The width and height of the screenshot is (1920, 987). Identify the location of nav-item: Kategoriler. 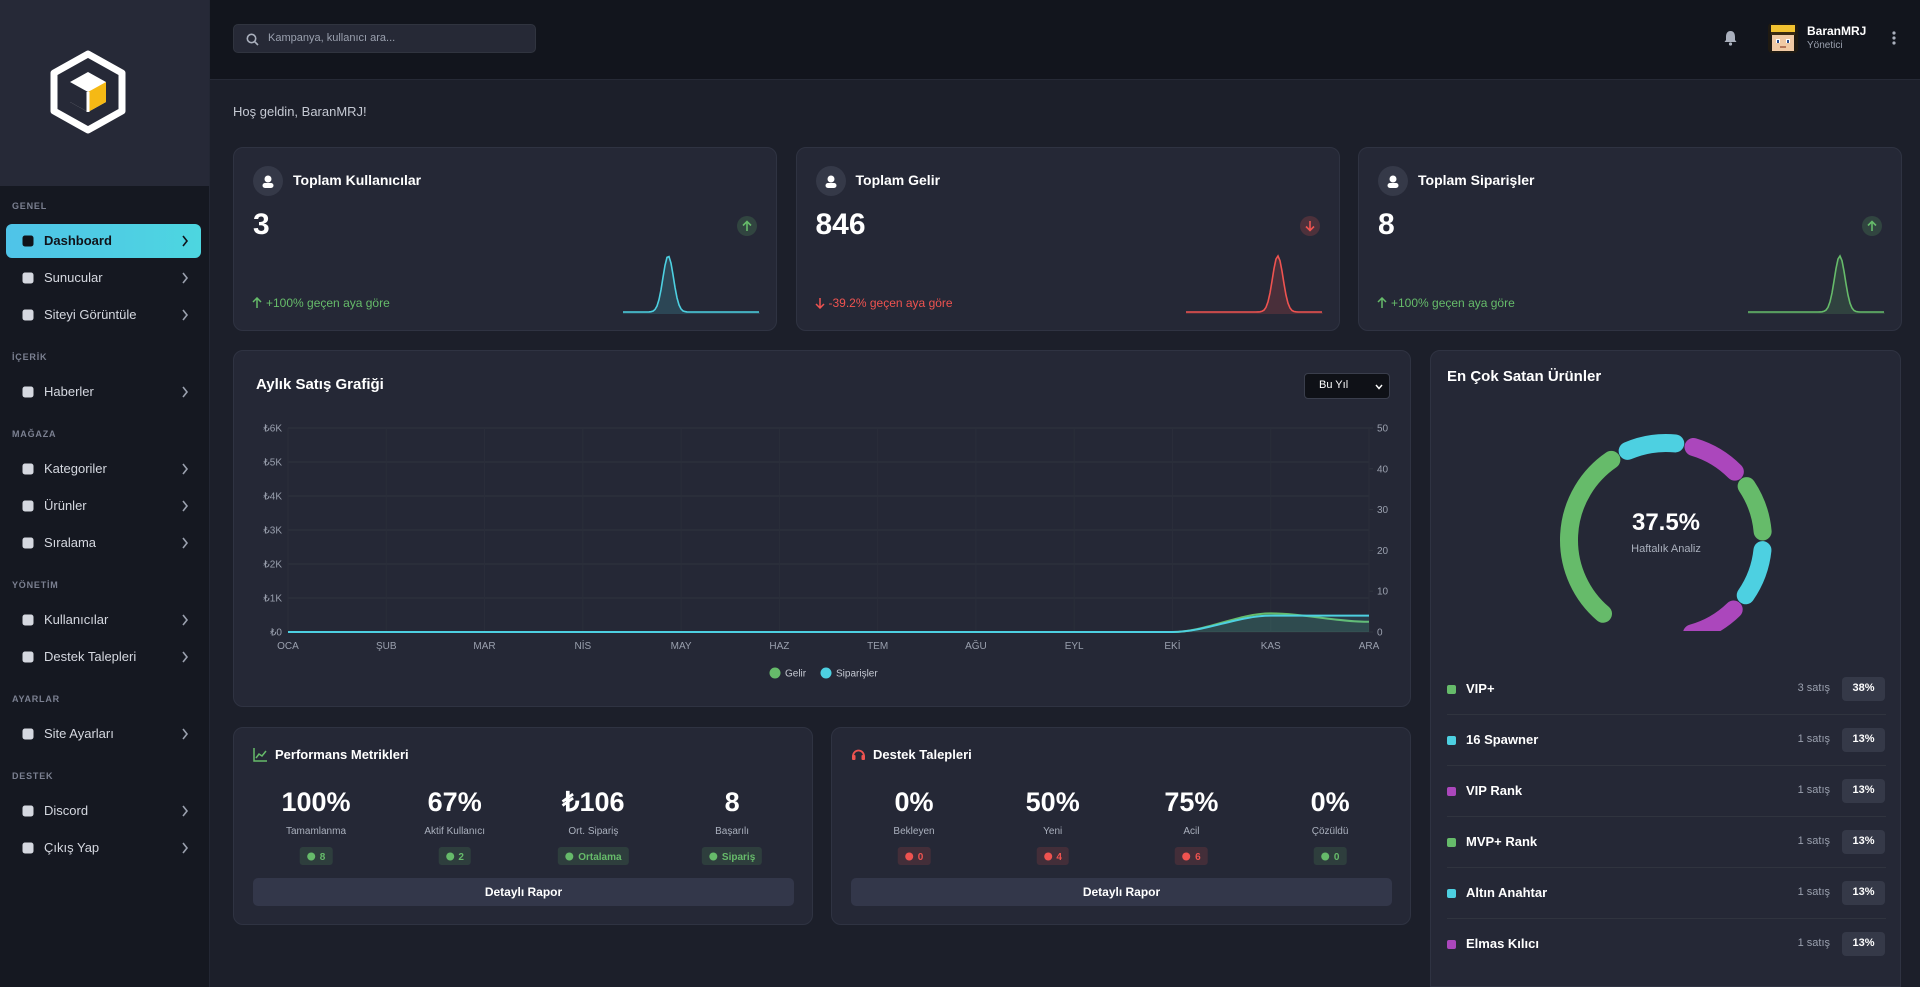
(103, 469).